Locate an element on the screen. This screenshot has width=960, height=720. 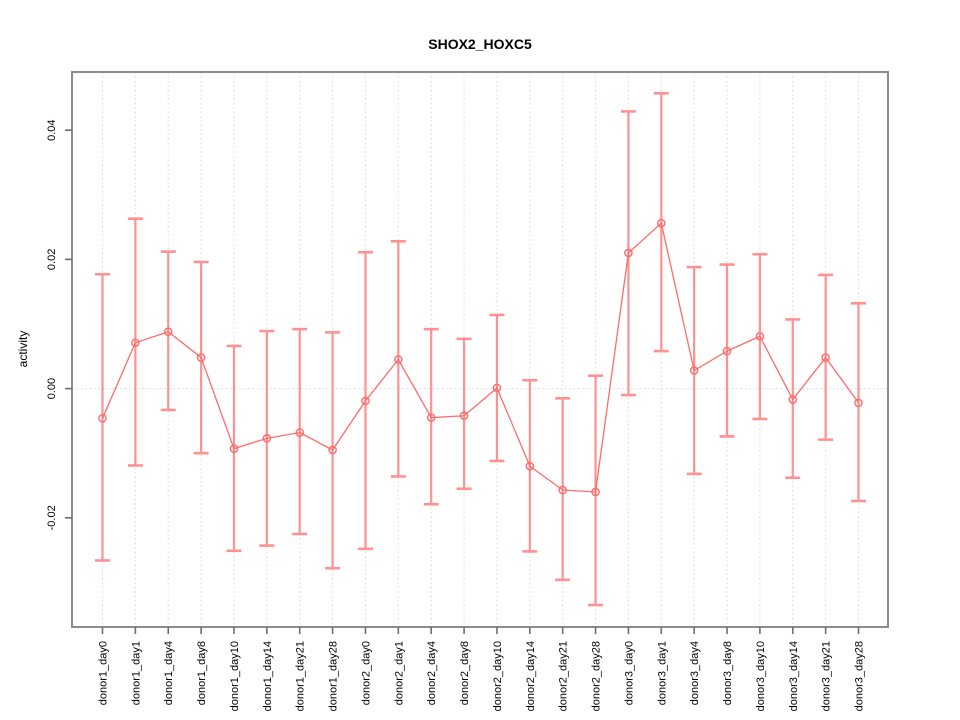
chart-title: SHOX2_HOXC5 is located at coordinates (480, 44).